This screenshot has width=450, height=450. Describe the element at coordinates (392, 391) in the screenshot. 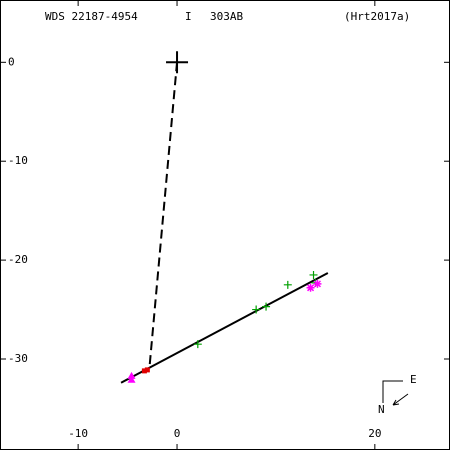

I see `compass-axes` at that location.